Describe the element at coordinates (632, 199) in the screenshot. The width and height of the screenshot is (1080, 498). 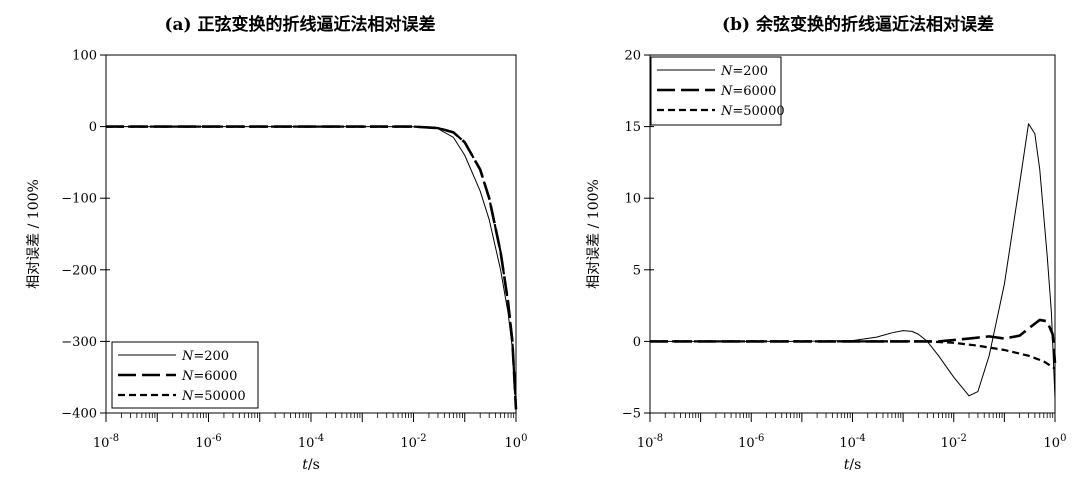
I see `y-tick-label: 10` at that location.